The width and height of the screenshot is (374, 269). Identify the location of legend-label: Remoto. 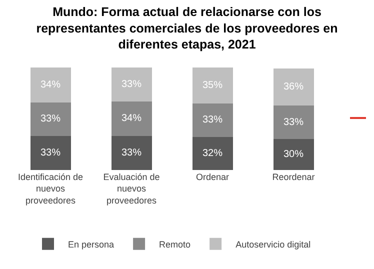
(175, 244).